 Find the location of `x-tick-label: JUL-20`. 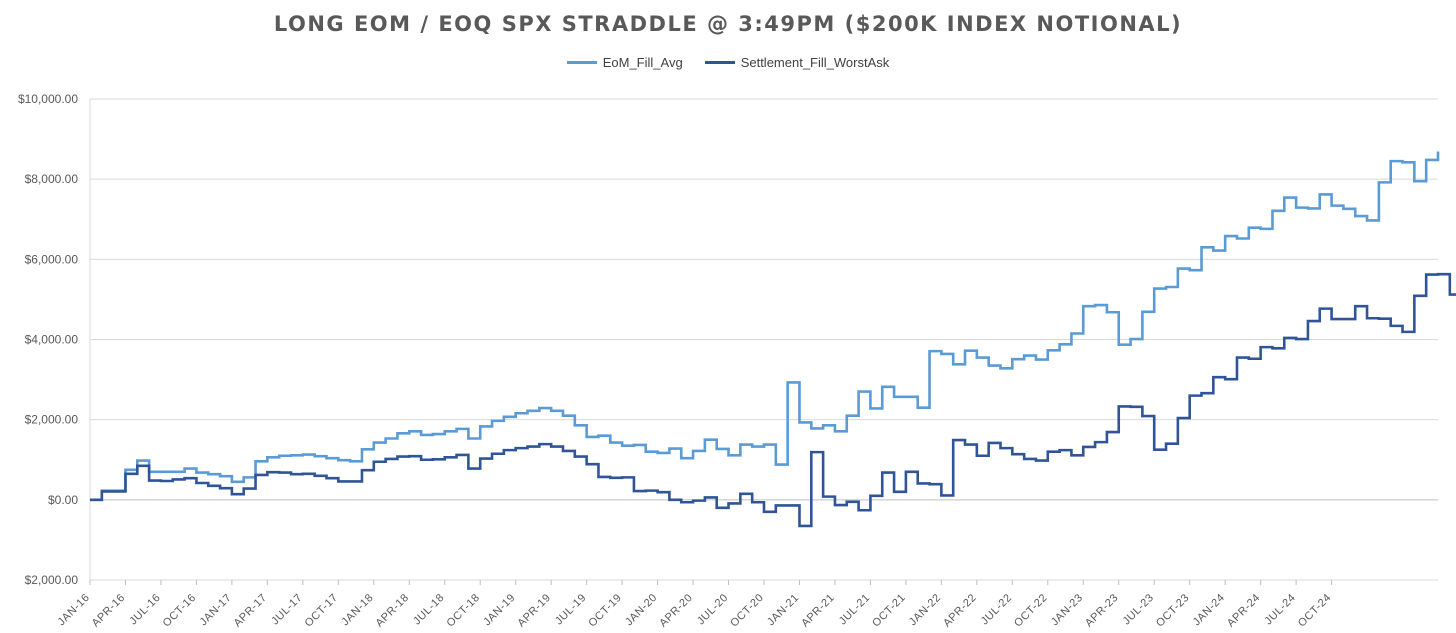

x-tick-label: JUL-20 is located at coordinates (713, 610).